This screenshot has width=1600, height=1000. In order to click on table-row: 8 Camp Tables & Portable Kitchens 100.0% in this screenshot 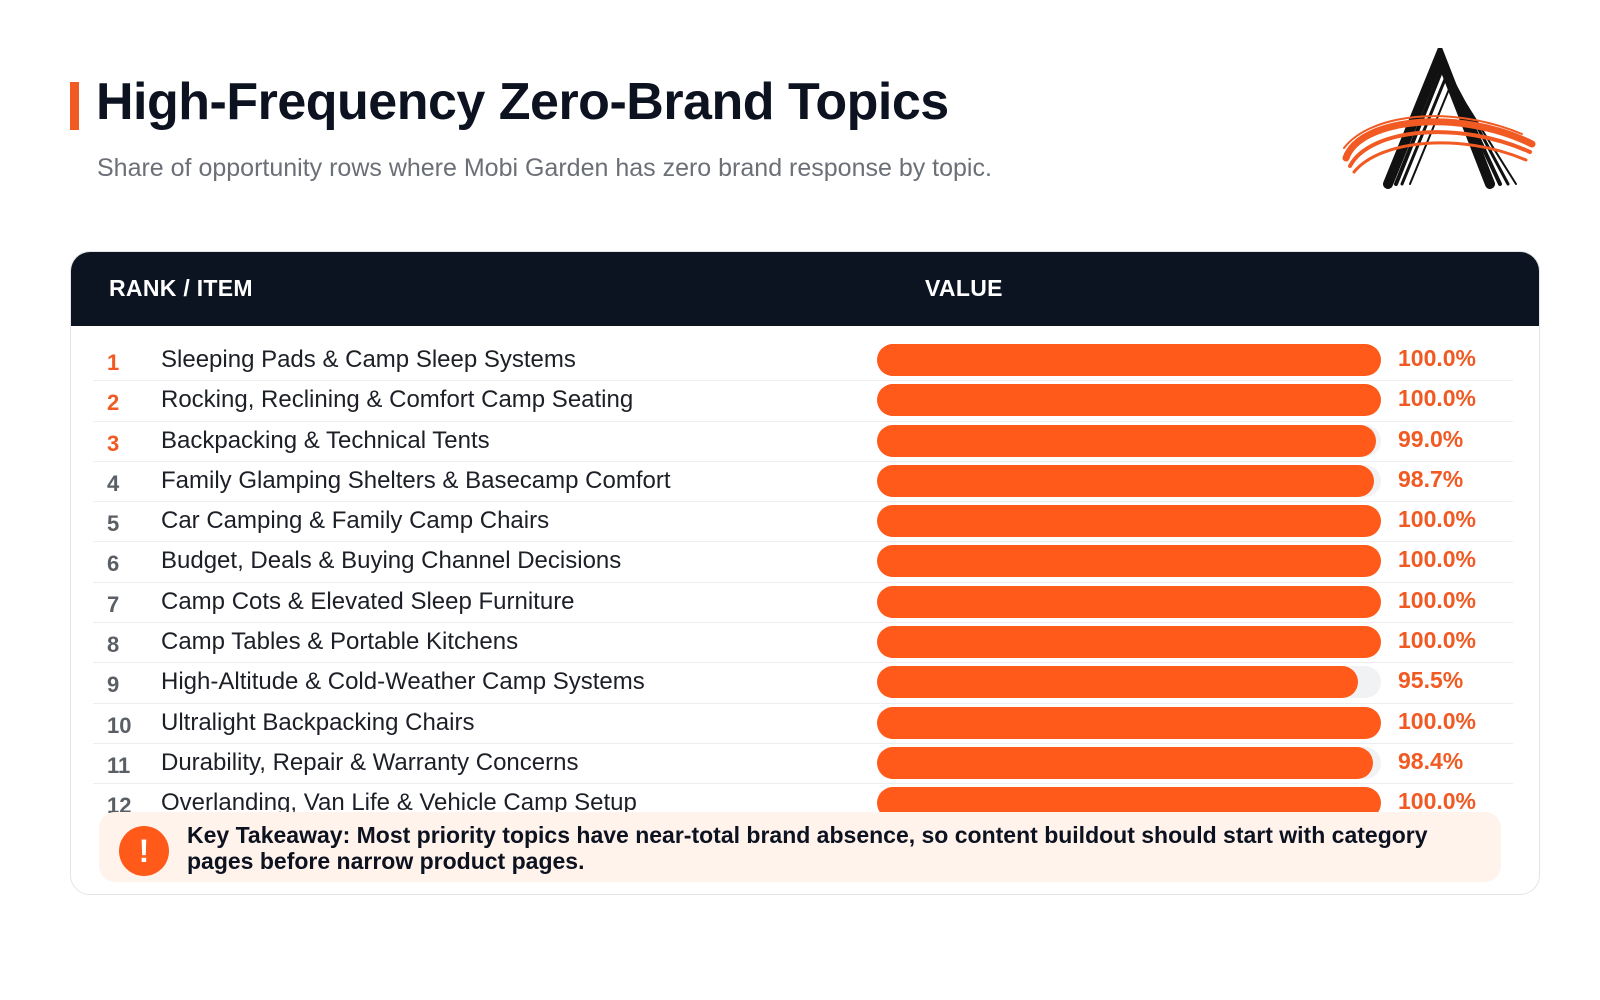, I will do `click(803, 643)`.